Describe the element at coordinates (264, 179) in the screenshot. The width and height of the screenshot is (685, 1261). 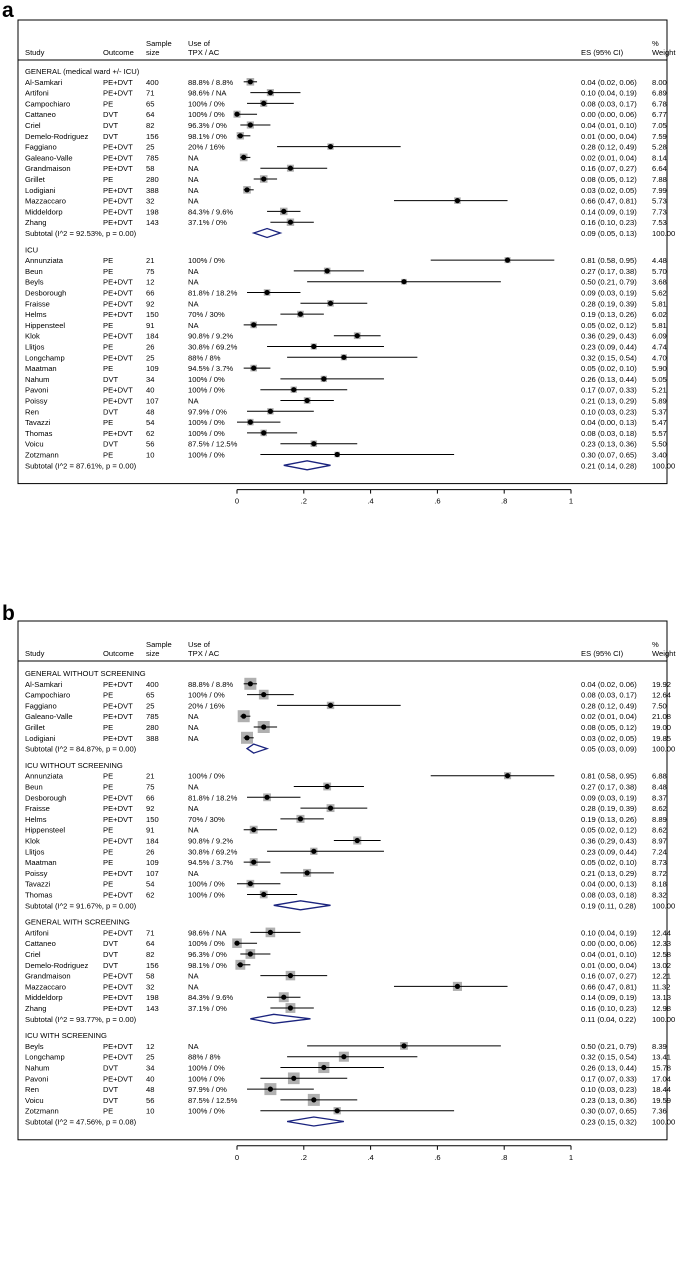
I see `panel-a-group-1-row-10-point` at that location.